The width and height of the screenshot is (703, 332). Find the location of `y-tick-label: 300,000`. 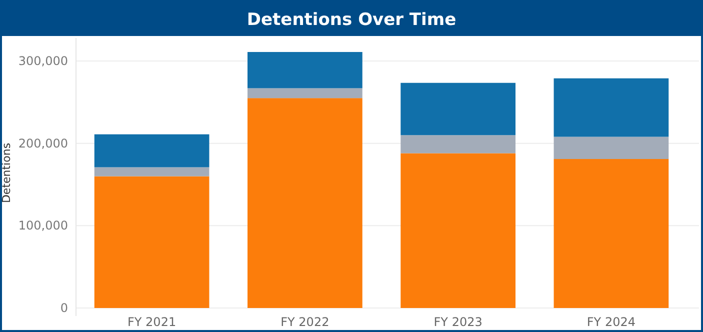

y-tick-label: 300,000 is located at coordinates (43, 61).